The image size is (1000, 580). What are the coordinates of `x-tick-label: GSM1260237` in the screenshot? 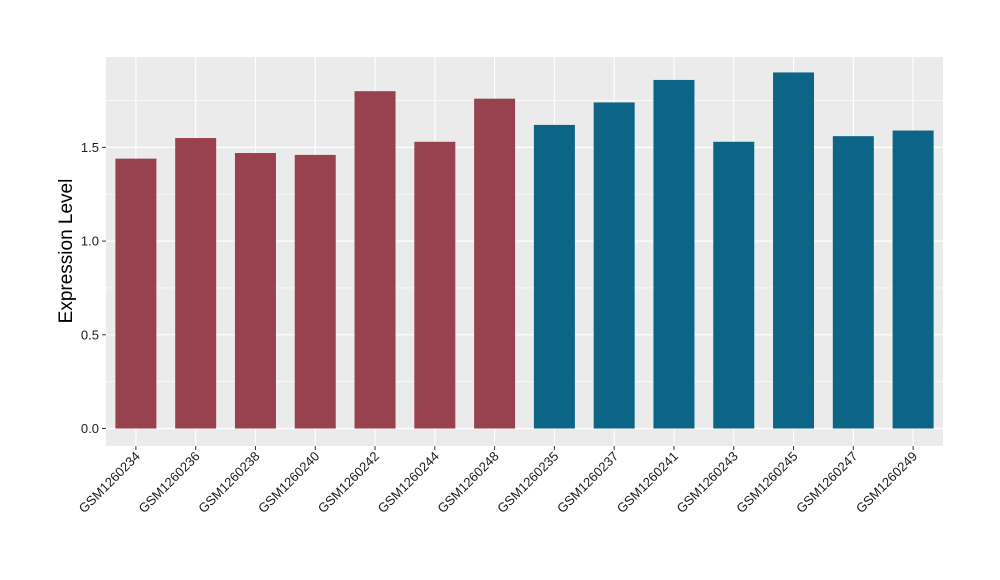 It's located at (587, 482).